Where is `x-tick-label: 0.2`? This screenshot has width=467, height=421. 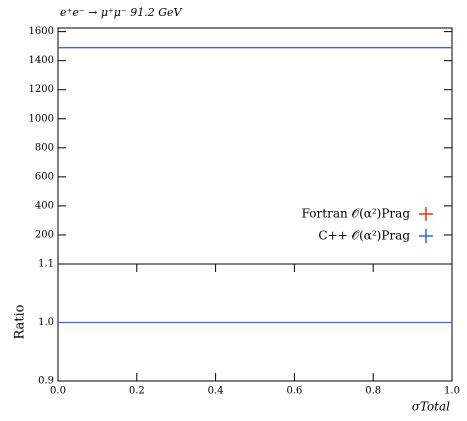 x-tick-label: 0.2 is located at coordinates (137, 391).